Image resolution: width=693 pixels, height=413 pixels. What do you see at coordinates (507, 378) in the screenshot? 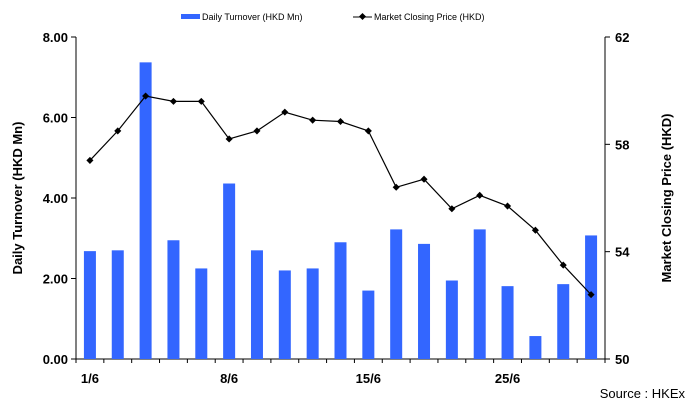
I see `x-tick-label: 25/6` at bounding box center [507, 378].